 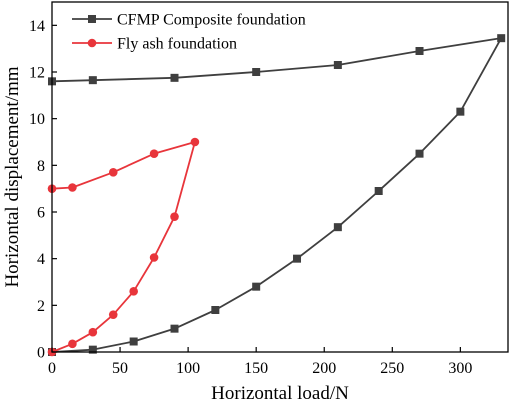 What do you see at coordinates (120, 368) in the screenshot?
I see `x-tick-label-1: 50` at bounding box center [120, 368].